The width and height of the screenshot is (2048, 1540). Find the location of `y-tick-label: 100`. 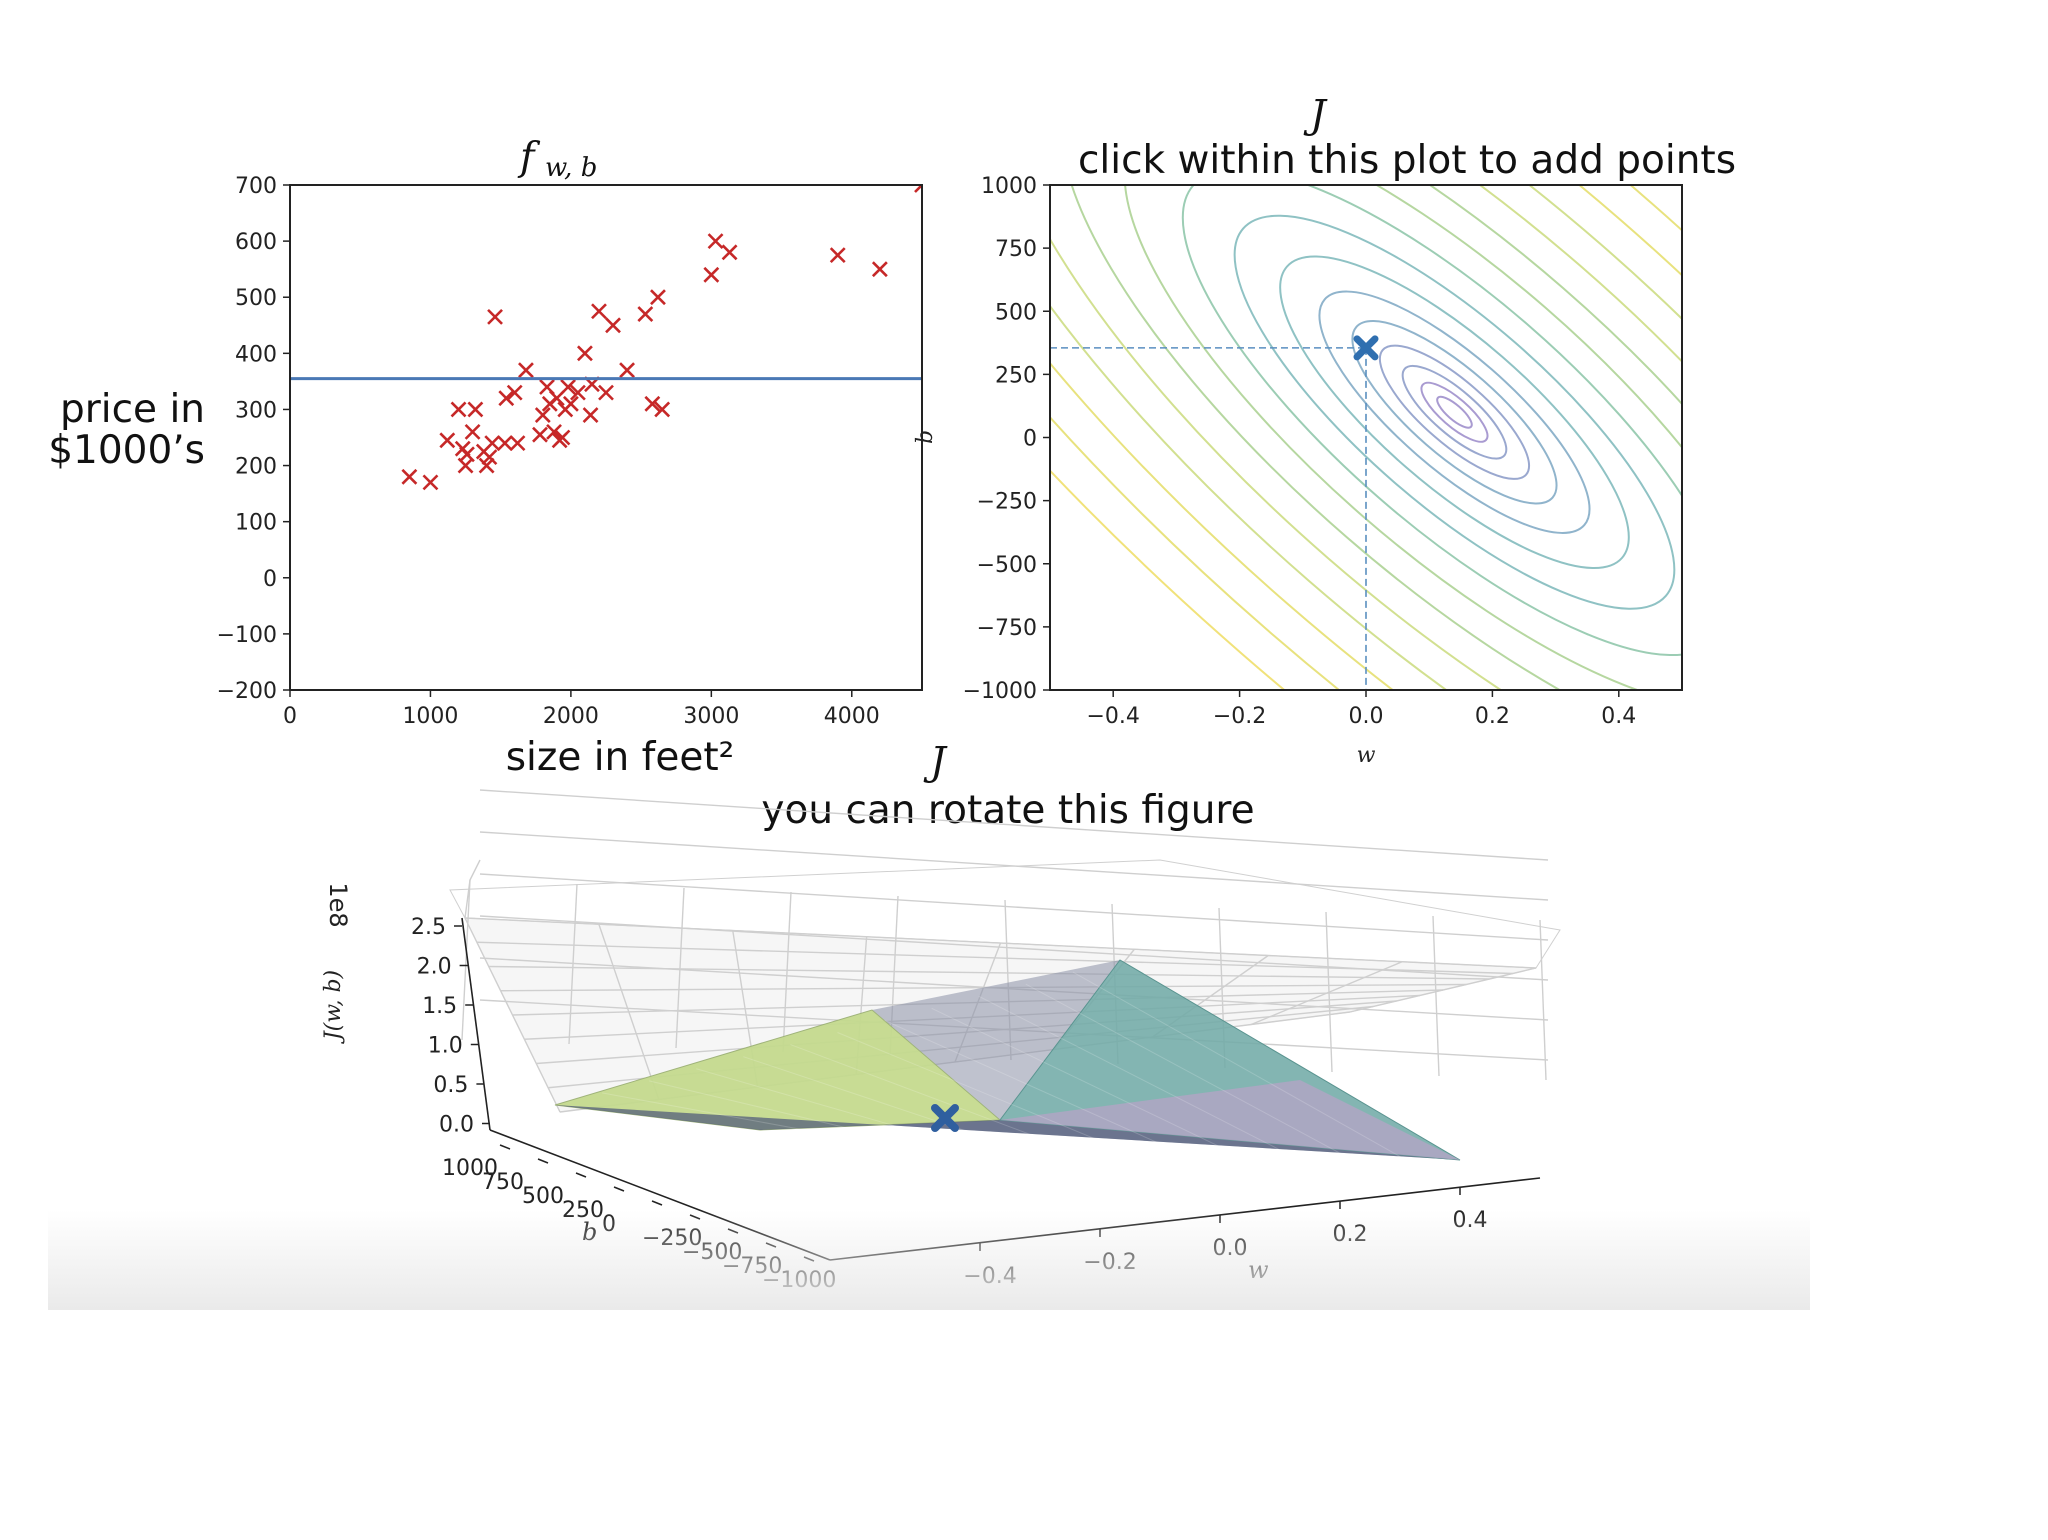

y-tick-label: 100 is located at coordinates (256, 523).